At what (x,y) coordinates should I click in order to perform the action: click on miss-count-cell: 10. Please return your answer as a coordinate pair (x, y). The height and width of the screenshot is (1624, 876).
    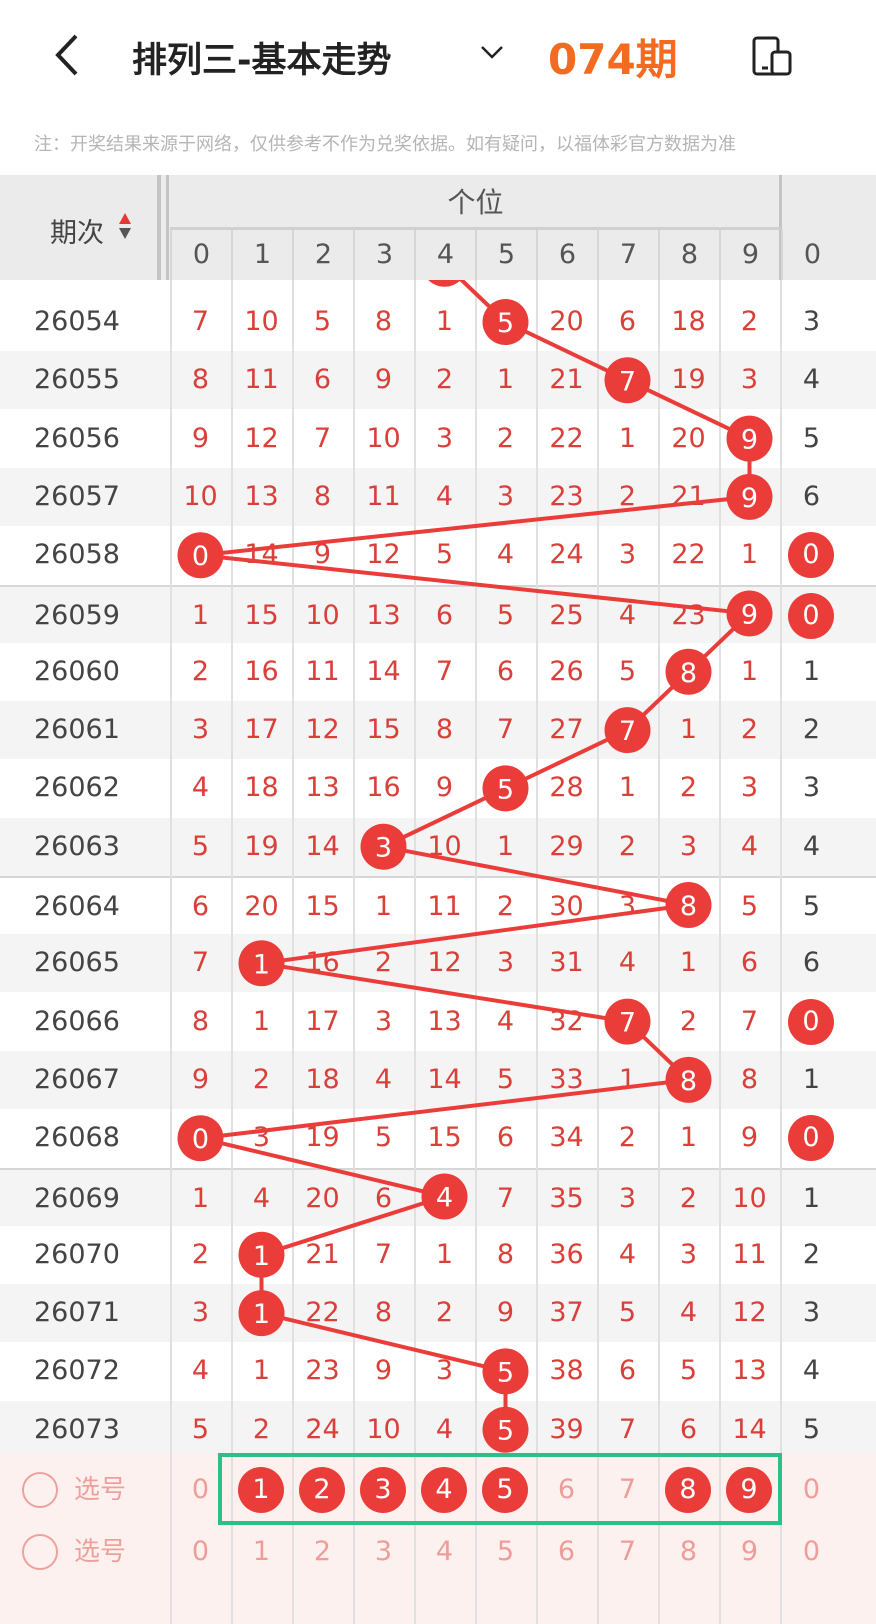
    Looking at the image, I should click on (383, 1429).